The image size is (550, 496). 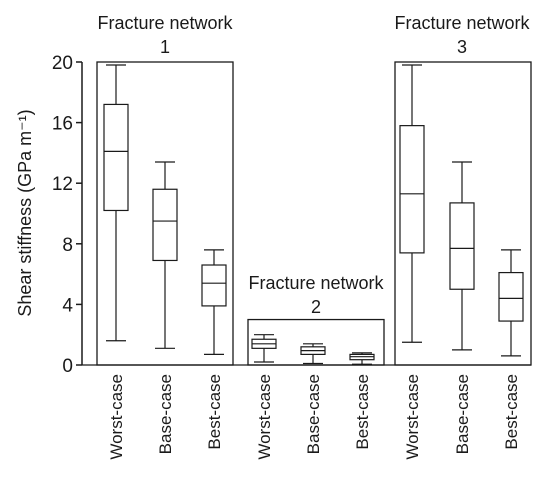 I want to click on group-number: 1, so click(x=165, y=47).